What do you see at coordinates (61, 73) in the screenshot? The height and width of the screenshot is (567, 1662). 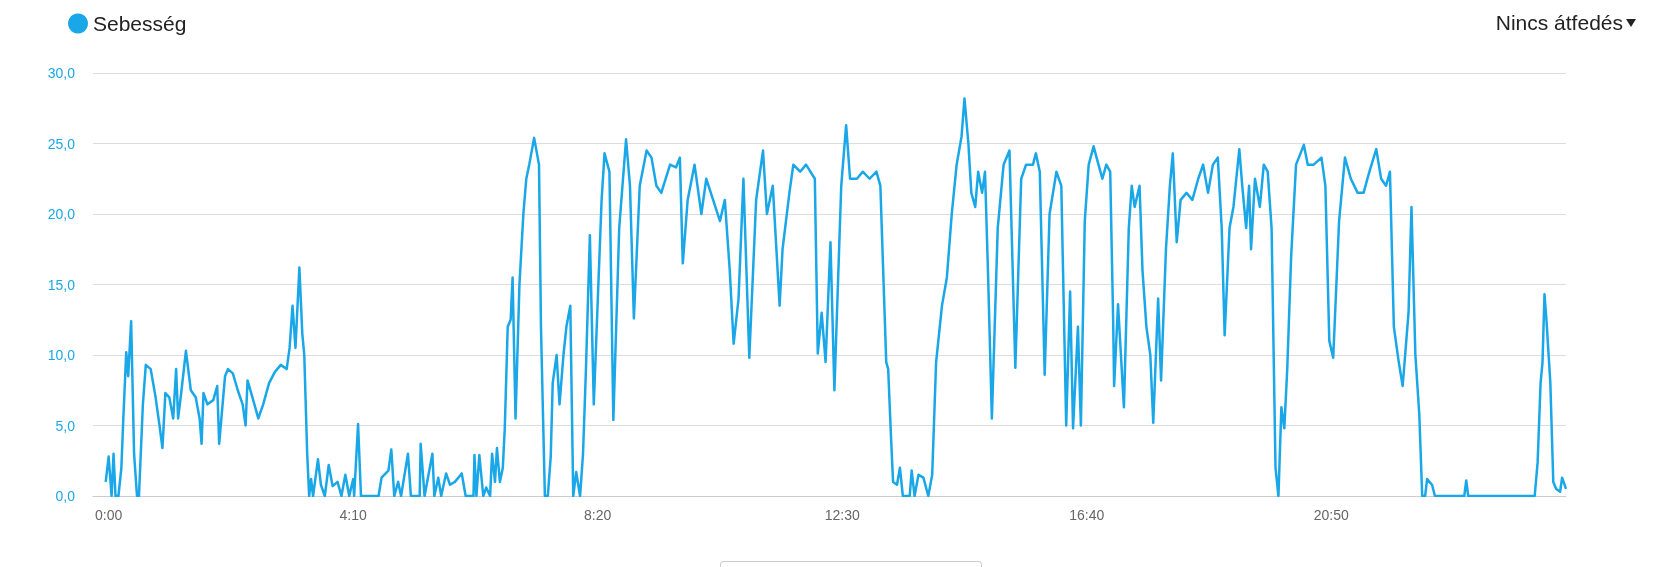 I see `y-tick-label: 30,0` at bounding box center [61, 73].